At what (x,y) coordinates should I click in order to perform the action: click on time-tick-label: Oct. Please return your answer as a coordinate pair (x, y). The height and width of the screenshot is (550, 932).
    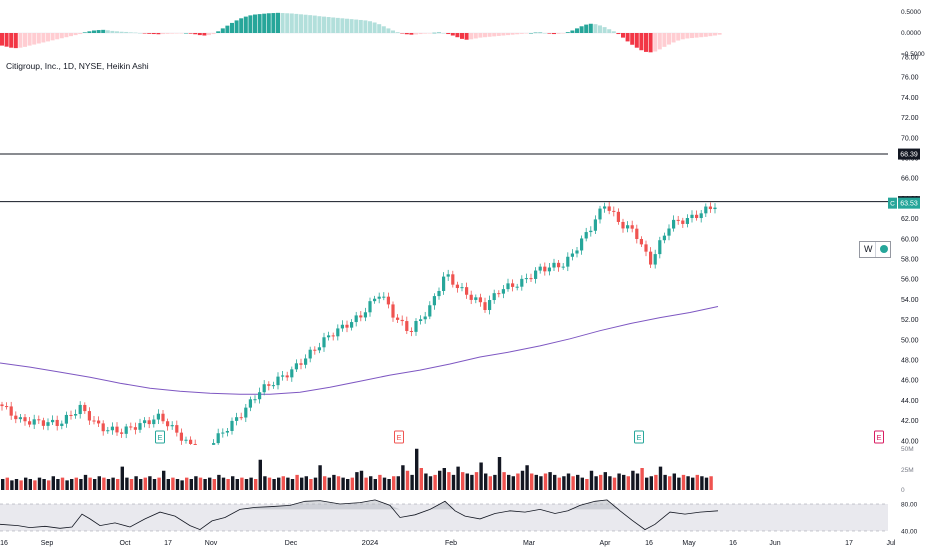
    Looking at the image, I should click on (125, 543).